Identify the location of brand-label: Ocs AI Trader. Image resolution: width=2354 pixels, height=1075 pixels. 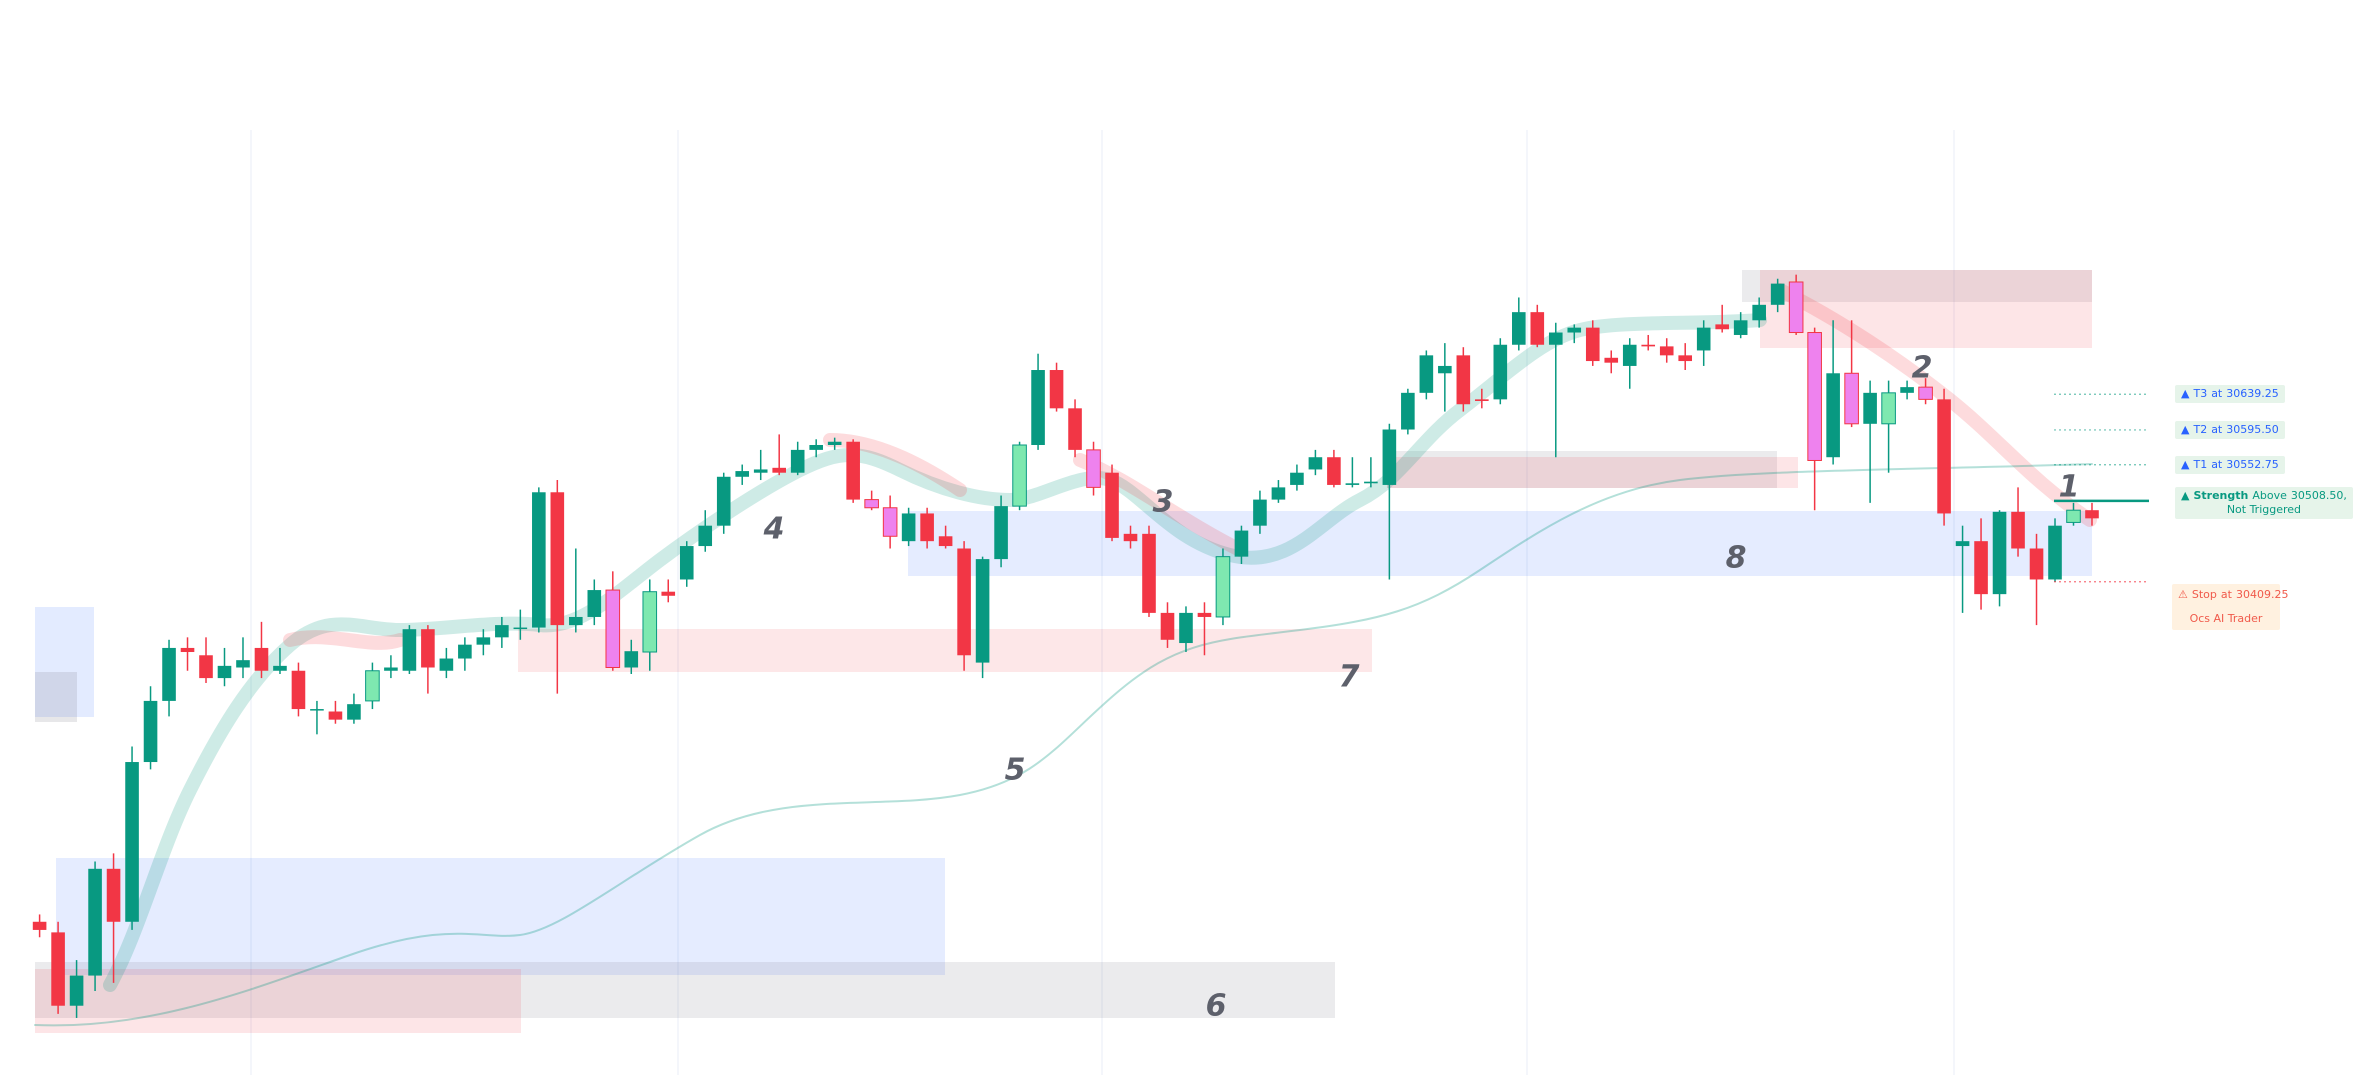
(2226, 618).